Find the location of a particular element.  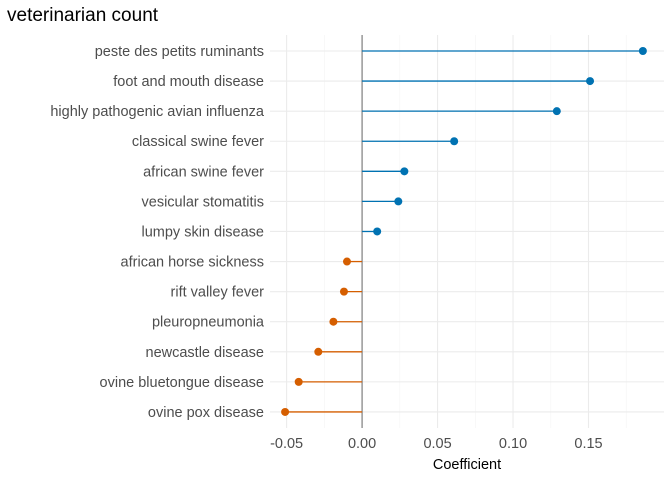

x-tick-label: 0.10 is located at coordinates (513, 444).